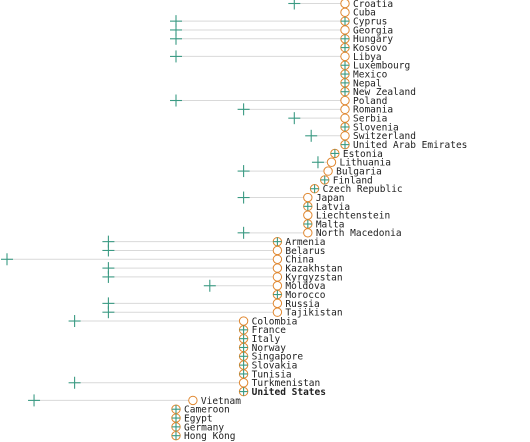 The height and width of the screenshot is (442, 530). I want to click on row-label: Liechtenstein, so click(353, 216).